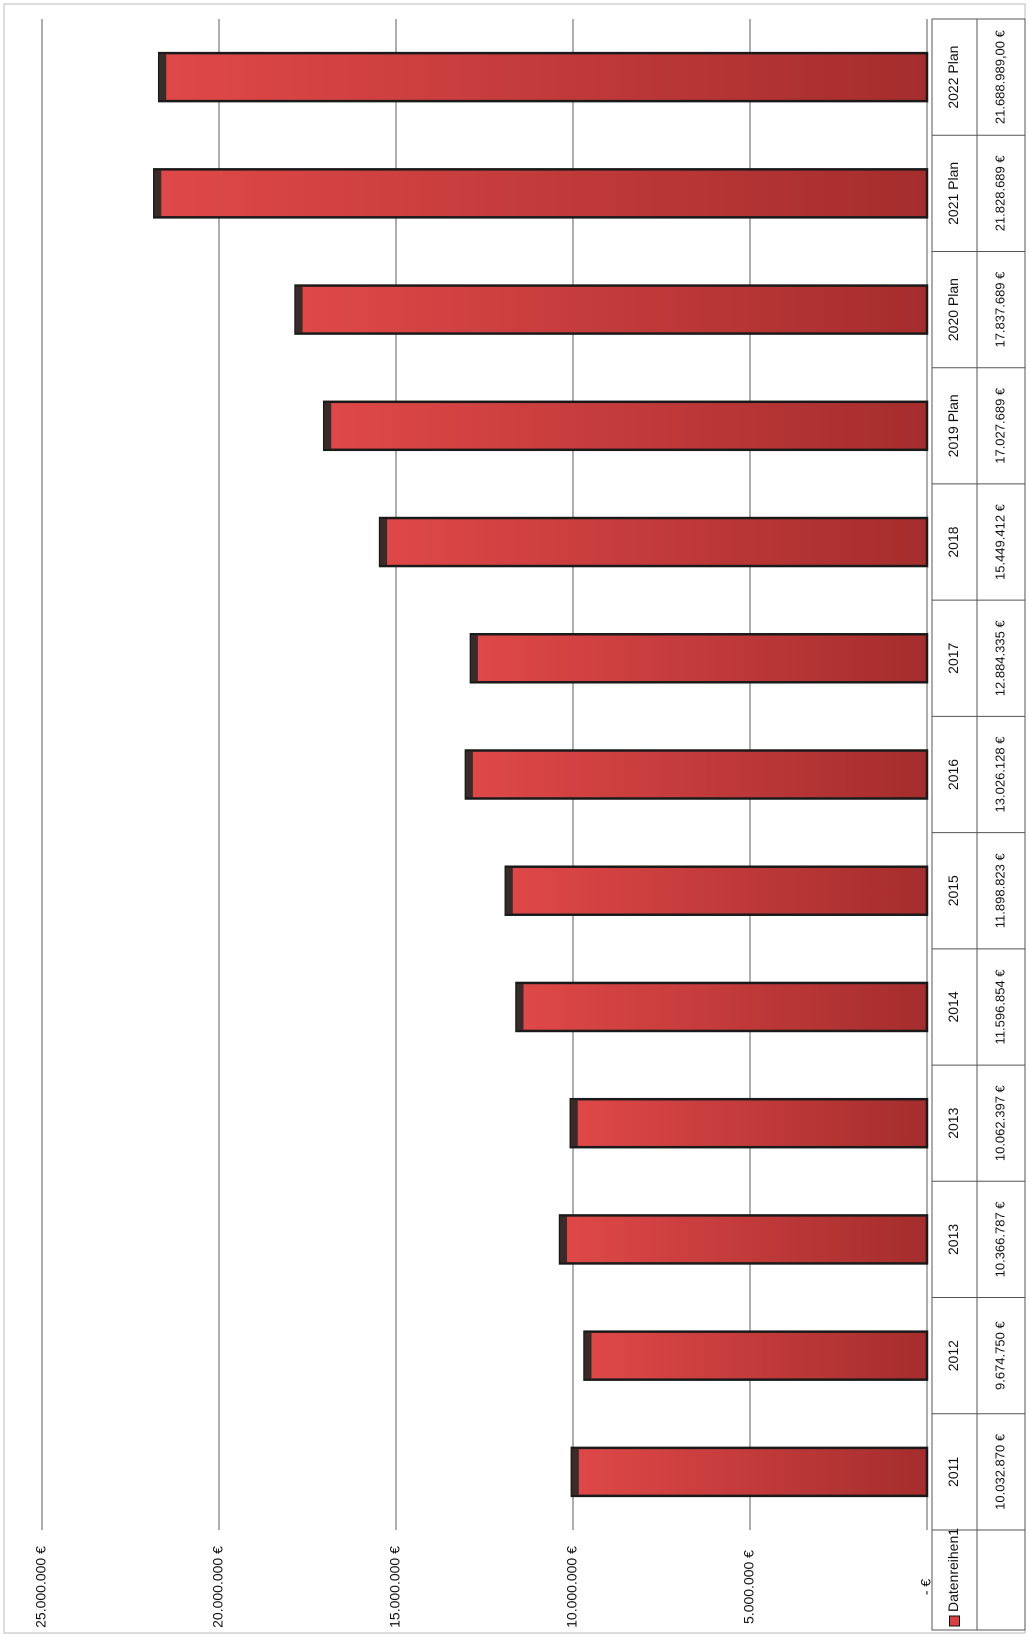 The width and height of the screenshot is (1029, 1637). Describe the element at coordinates (999, 541) in the screenshot. I see `value-label: 15.449.412 €` at that location.